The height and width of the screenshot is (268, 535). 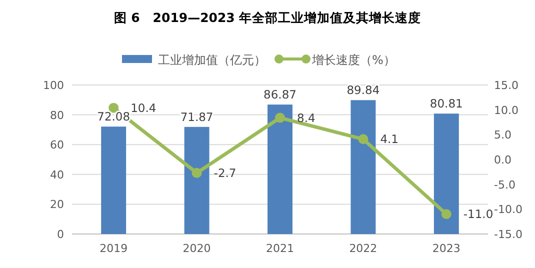 What do you see at coordinates (57, 115) in the screenshot?
I see `y-tick-label: 80` at bounding box center [57, 115].